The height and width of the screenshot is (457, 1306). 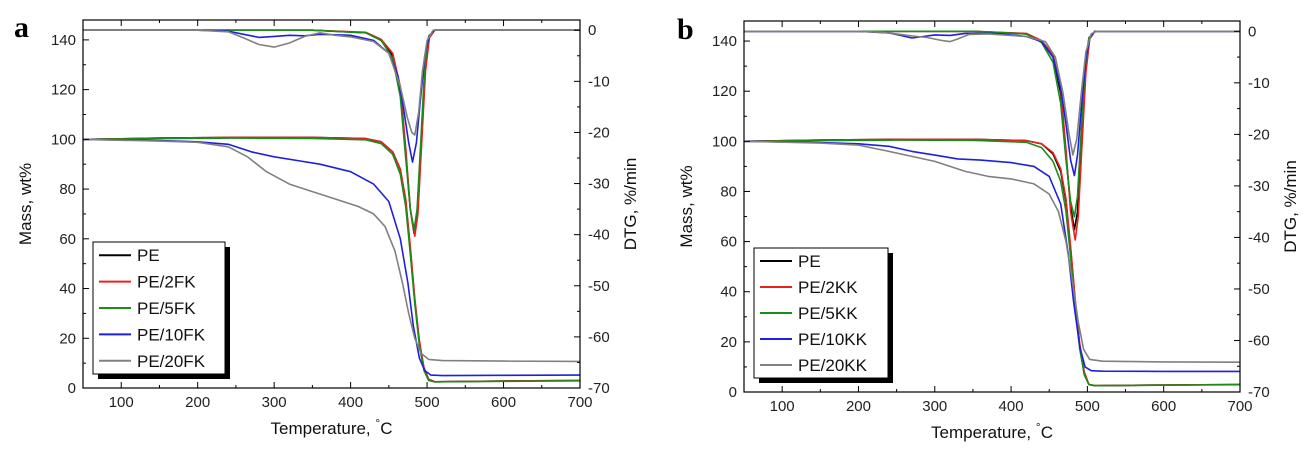 I want to click on legend-label: PE/10KK, so click(x=833, y=339).